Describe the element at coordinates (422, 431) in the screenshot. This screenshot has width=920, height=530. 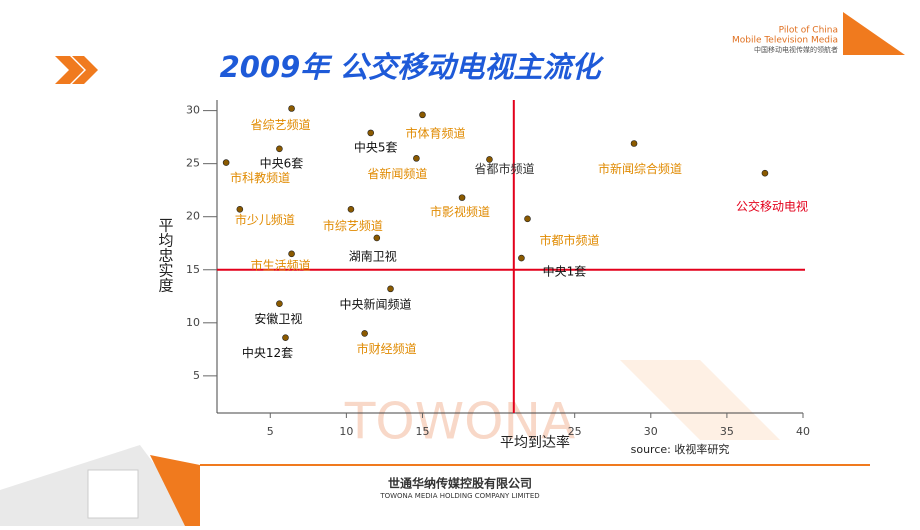
I see `x-tick-label: 15` at that location.